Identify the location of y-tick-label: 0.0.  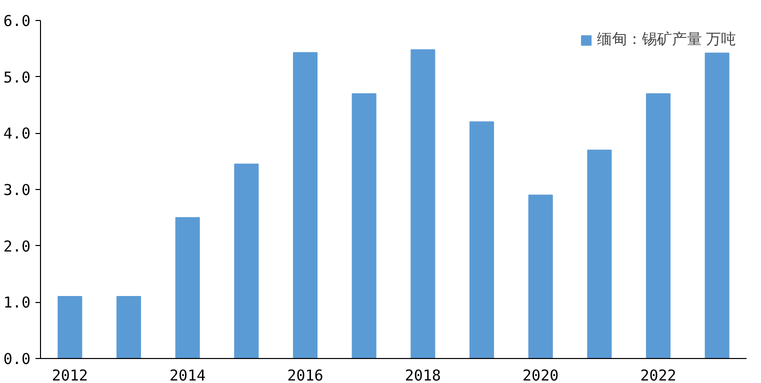
(16, 359).